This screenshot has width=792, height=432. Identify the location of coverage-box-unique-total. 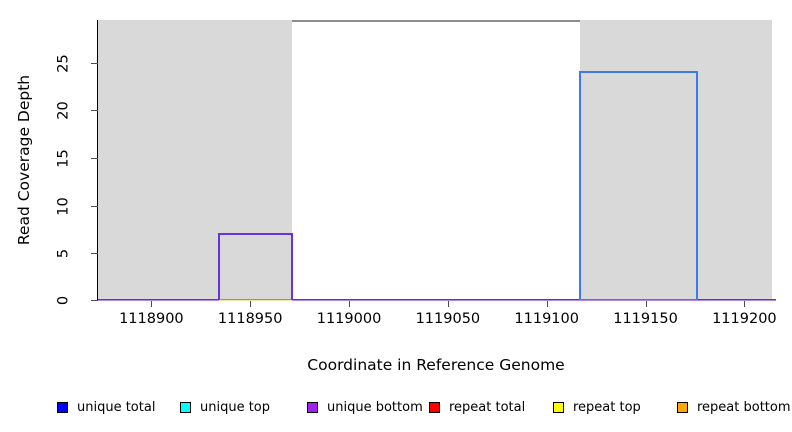
(638, 185).